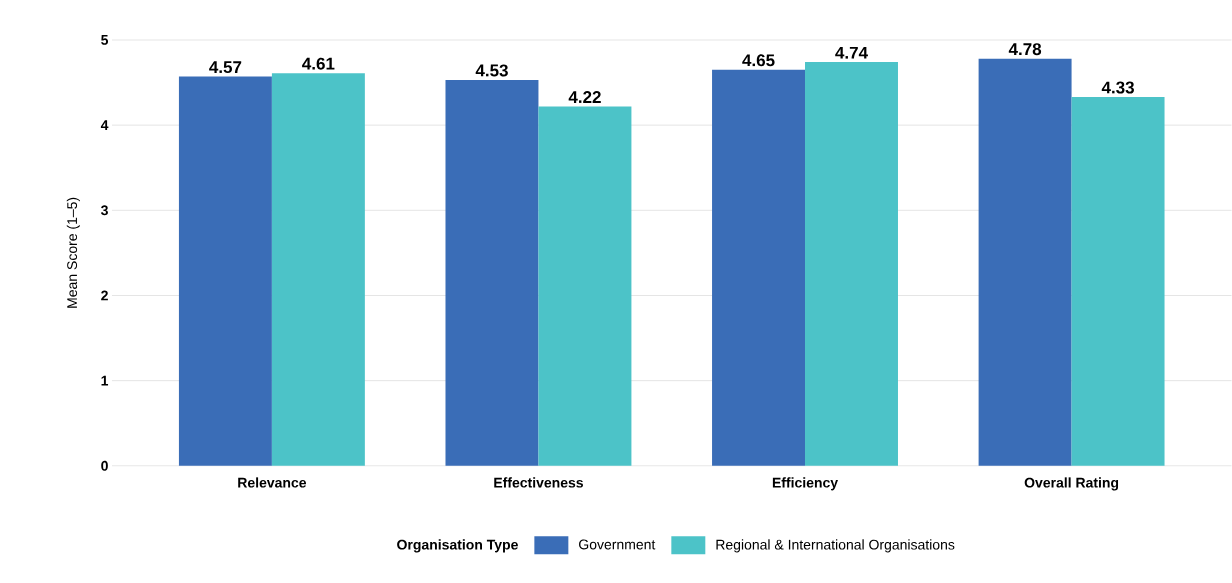 Image resolution: width=1232 pixels, height=583 pixels. Describe the element at coordinates (1117, 87) in the screenshot. I see `data-label: 4.33` at that location.